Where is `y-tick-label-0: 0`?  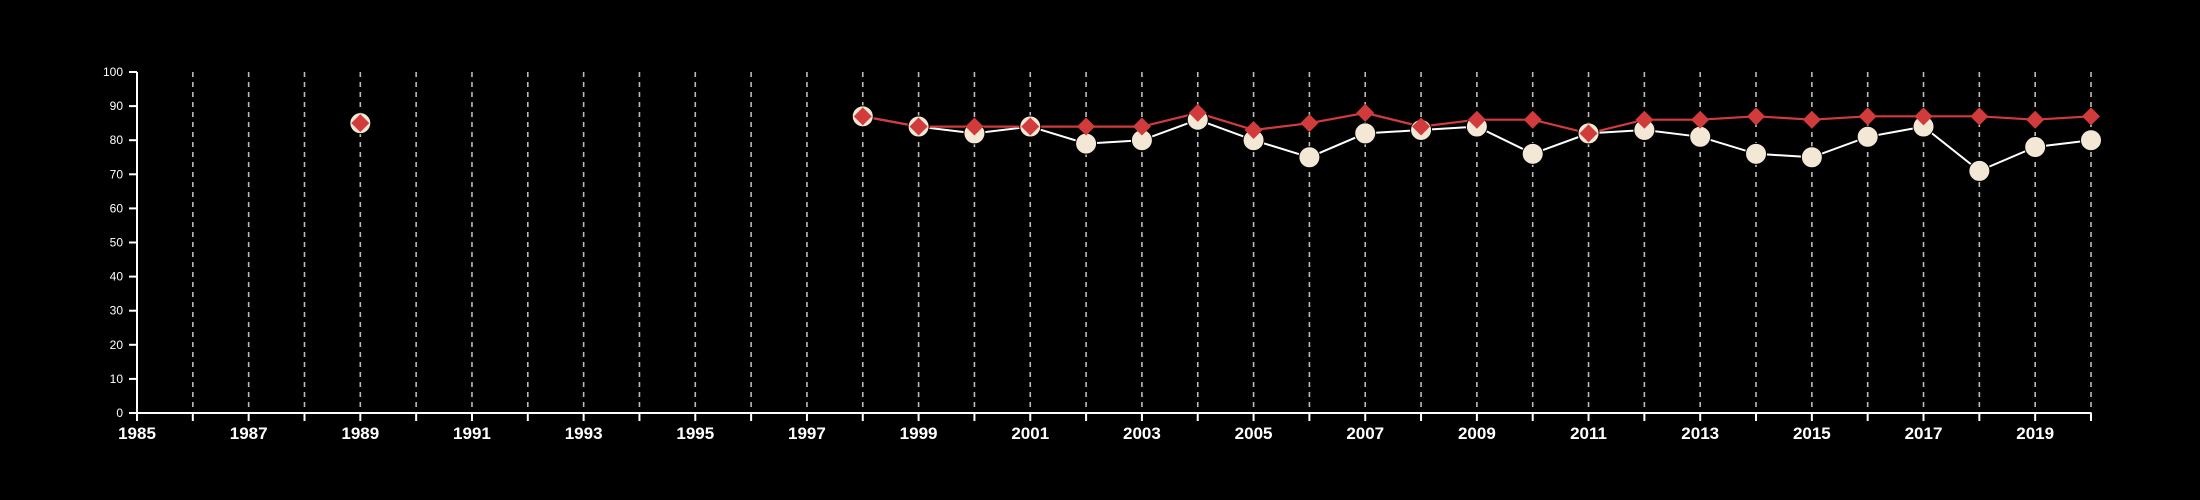 y-tick-label-0: 0 is located at coordinates (119, 413).